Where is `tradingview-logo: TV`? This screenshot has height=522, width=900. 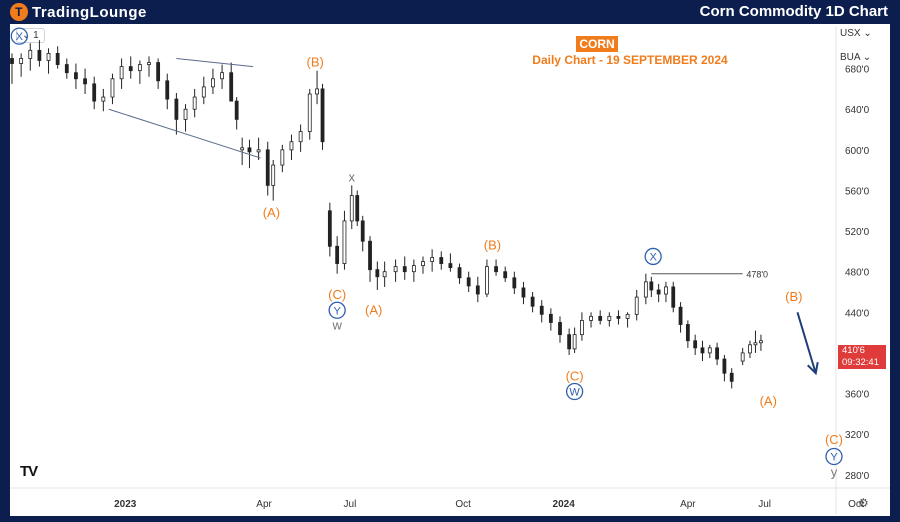 tradingview-logo: TV is located at coordinates (29, 471).